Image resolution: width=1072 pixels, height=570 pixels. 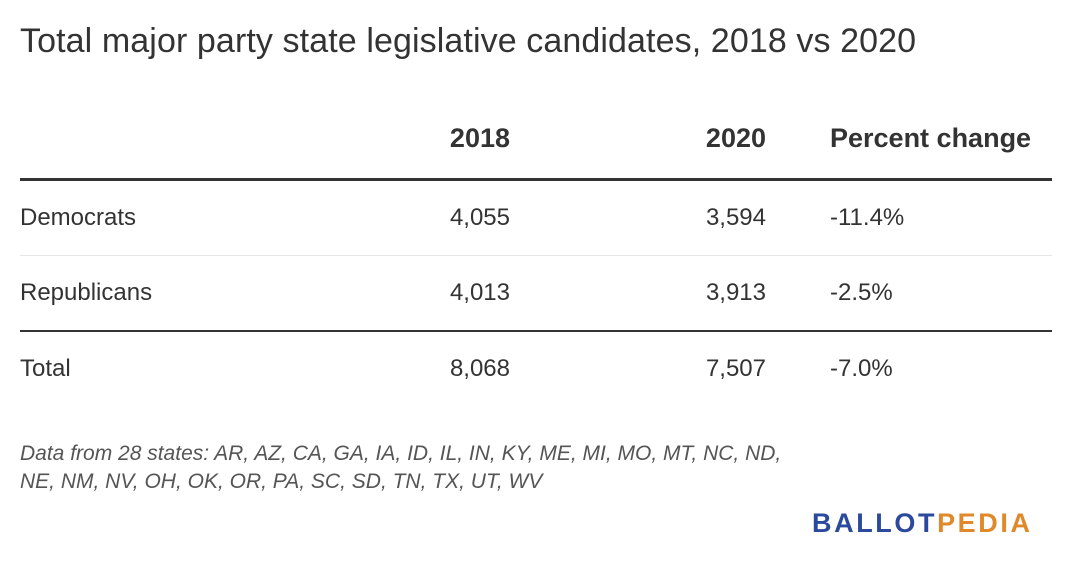 I want to click on value-2018: 8,068, so click(x=479, y=368).